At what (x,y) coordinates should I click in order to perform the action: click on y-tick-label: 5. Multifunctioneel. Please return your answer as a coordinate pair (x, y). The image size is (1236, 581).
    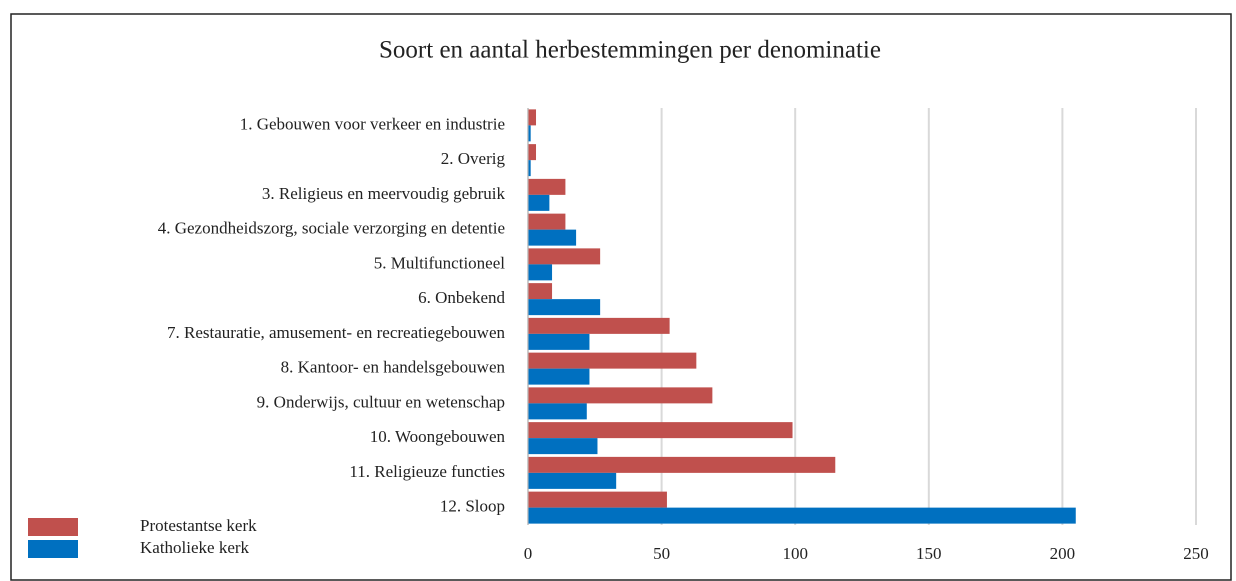
    Looking at the image, I should click on (440, 262).